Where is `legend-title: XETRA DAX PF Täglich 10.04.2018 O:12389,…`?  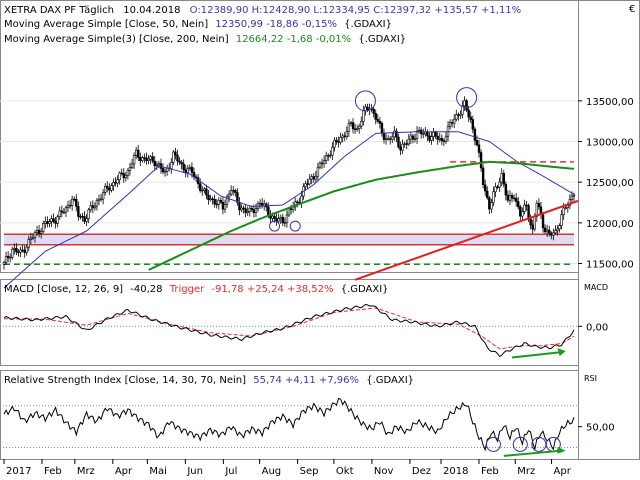 legend-title: XETRA DAX PF Täglich 10.04.2018 O:12389,… is located at coordinates (262, 10).